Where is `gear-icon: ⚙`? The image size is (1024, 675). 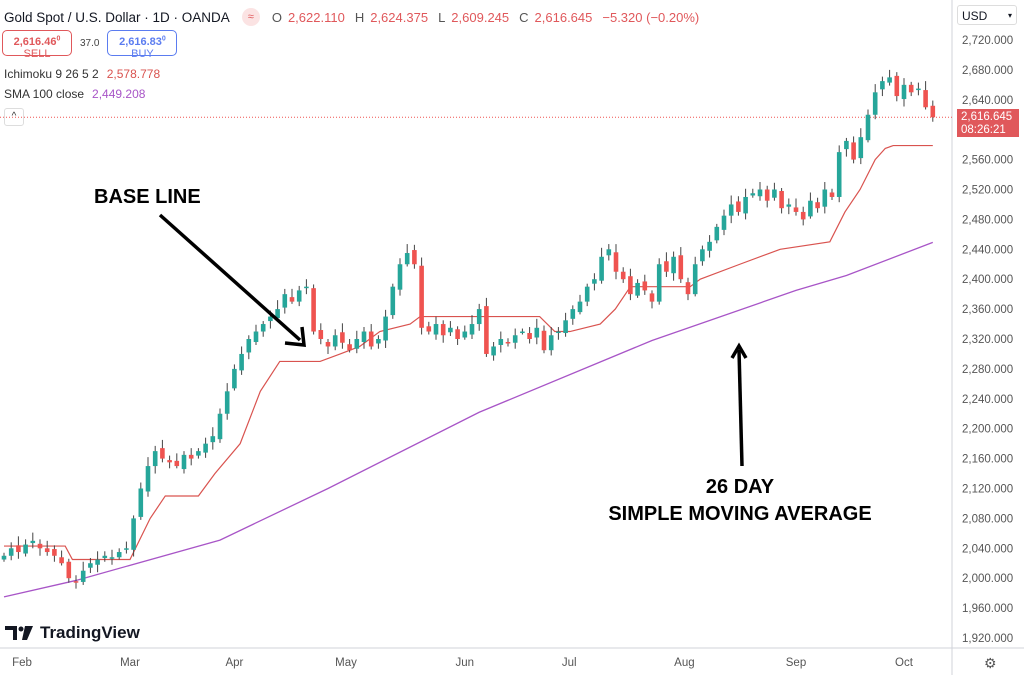 gear-icon: ⚙ is located at coordinates (990, 663).